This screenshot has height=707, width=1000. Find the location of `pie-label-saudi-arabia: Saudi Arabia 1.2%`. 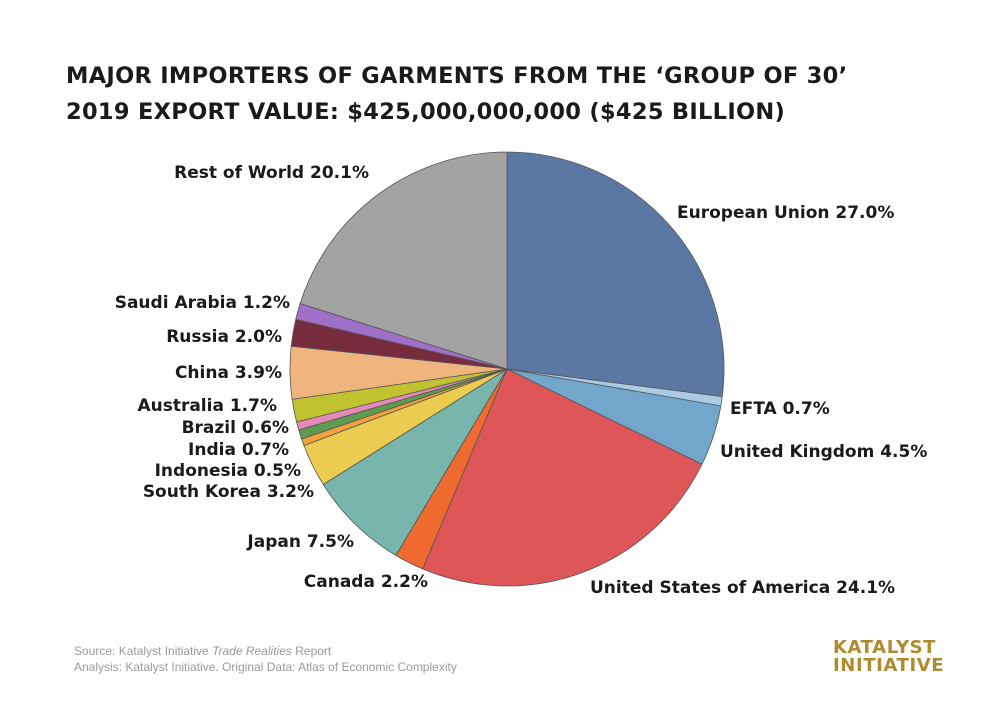

pie-label-saudi-arabia: Saudi Arabia 1.2% is located at coordinates (202, 303).